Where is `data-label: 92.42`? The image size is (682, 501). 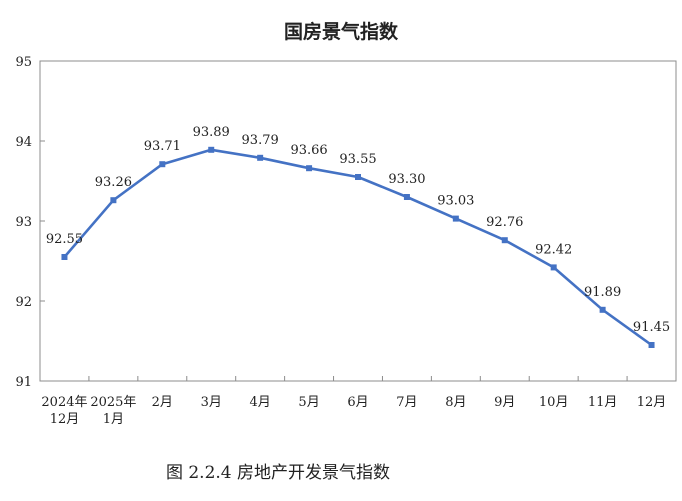
data-label: 92.42 is located at coordinates (553, 249).